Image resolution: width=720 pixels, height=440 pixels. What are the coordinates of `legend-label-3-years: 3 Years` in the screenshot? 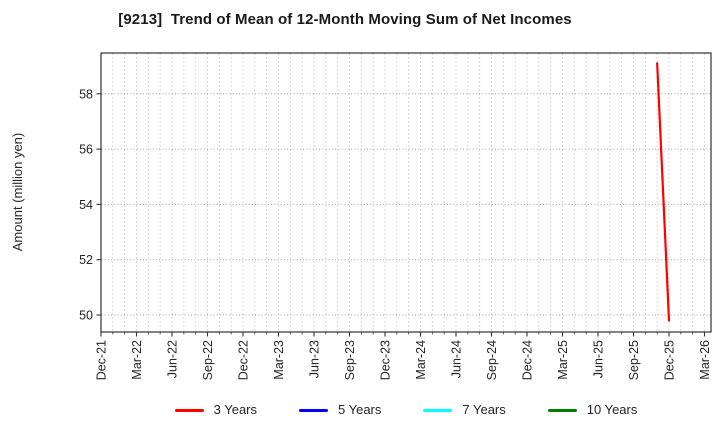 It's located at (235, 409).